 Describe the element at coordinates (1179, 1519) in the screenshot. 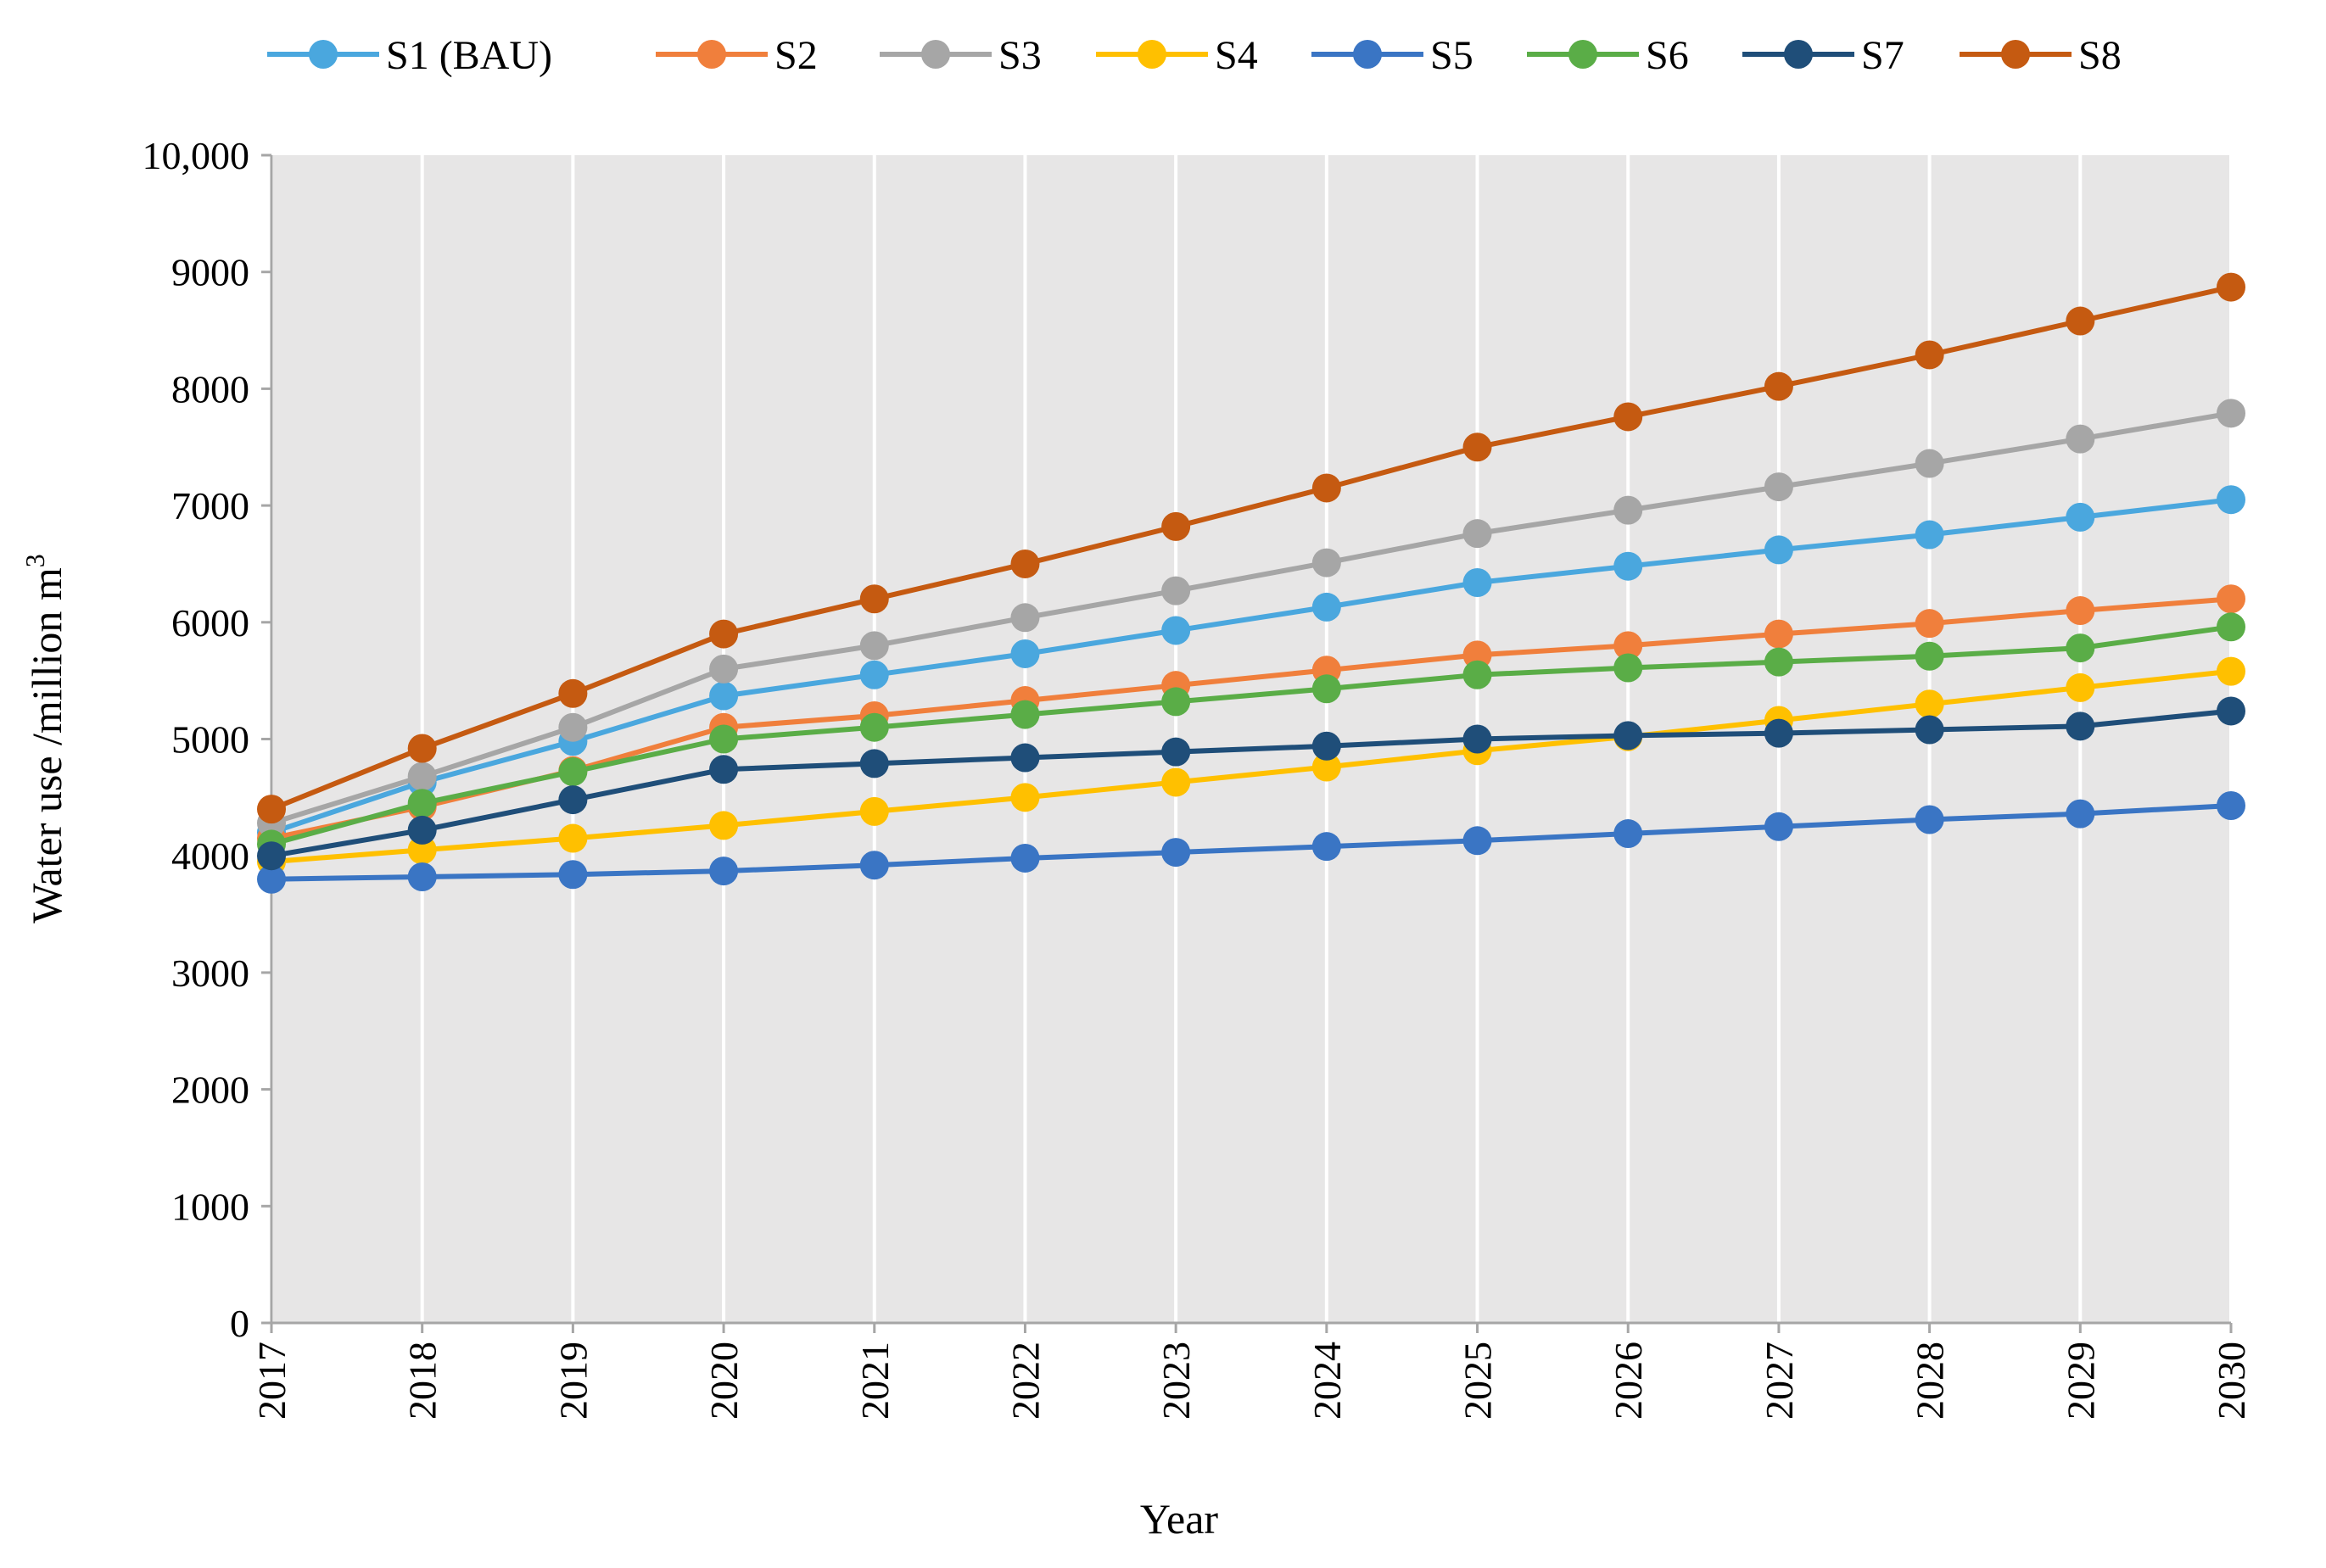

I see `x-axis-title: Year` at that location.